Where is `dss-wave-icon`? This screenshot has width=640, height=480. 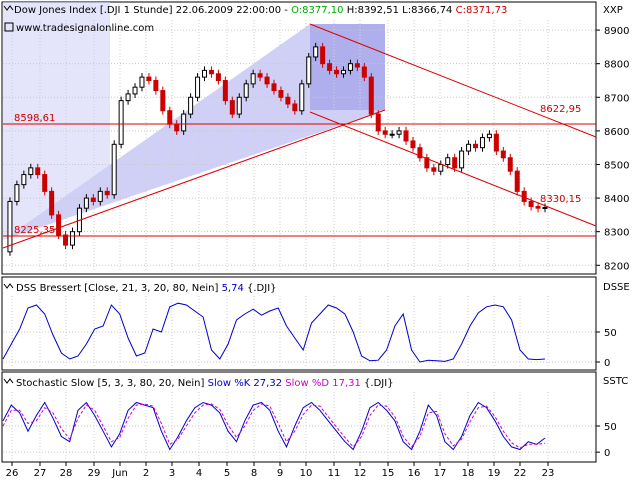 dss-wave-icon is located at coordinates (8, 286).